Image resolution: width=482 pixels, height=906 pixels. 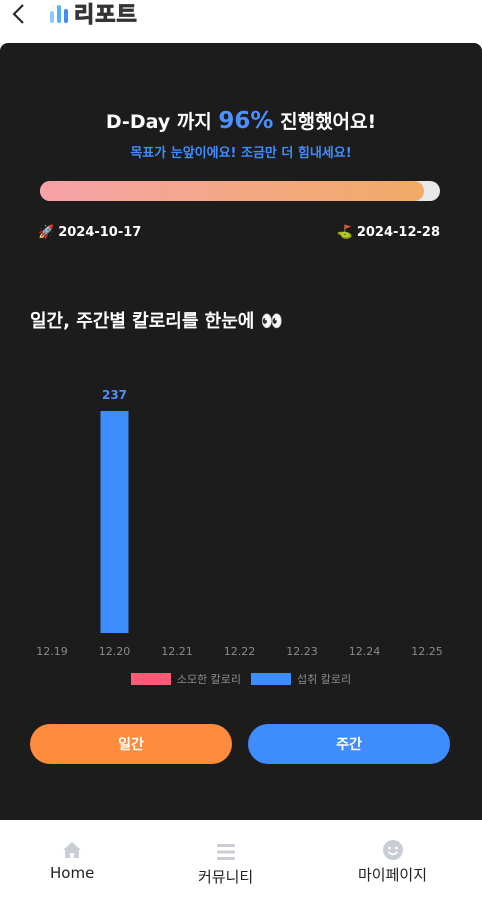 I want to click on x-tick-label: 12.24, so click(x=365, y=651).